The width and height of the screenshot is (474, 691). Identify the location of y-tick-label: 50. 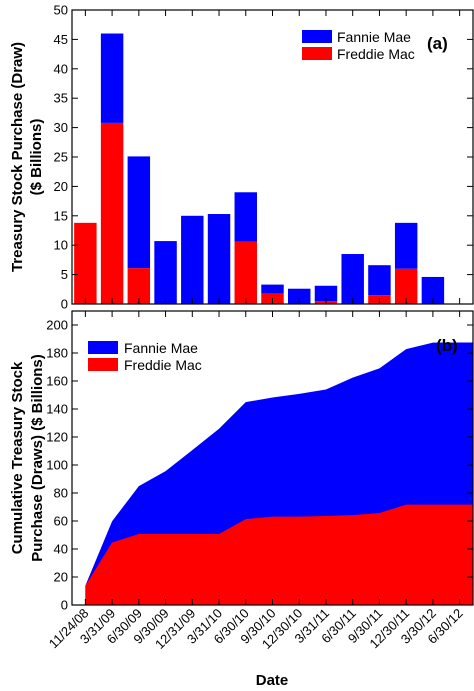
(61, 10).